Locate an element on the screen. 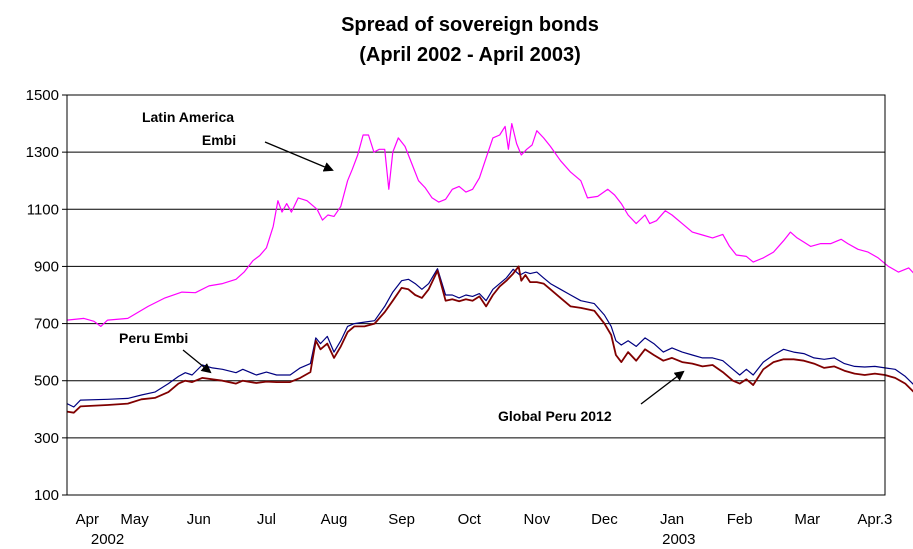  chart-title: Spread of sovereign bonds is located at coordinates (470, 25).